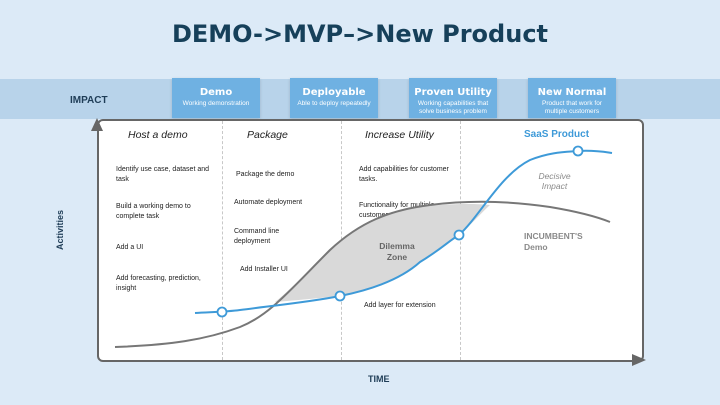 This screenshot has width=720, height=405. What do you see at coordinates (257, 236) in the screenshot?
I see `task-item: Command line deployment` at bounding box center [257, 236].